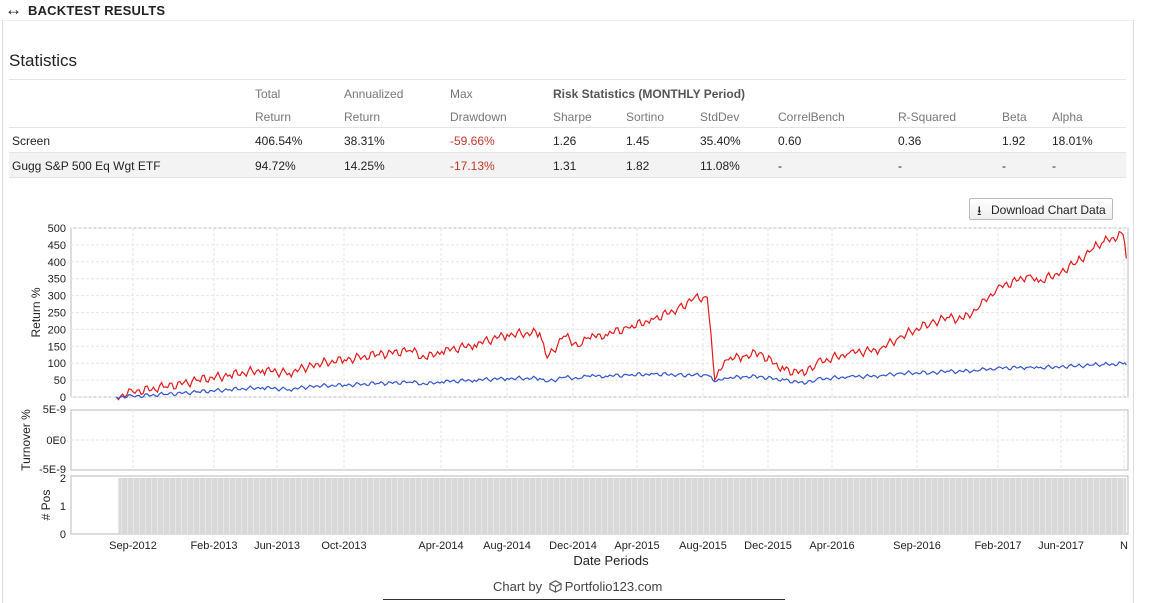  I want to click on cell-stddev: 11.08%, so click(720, 166).